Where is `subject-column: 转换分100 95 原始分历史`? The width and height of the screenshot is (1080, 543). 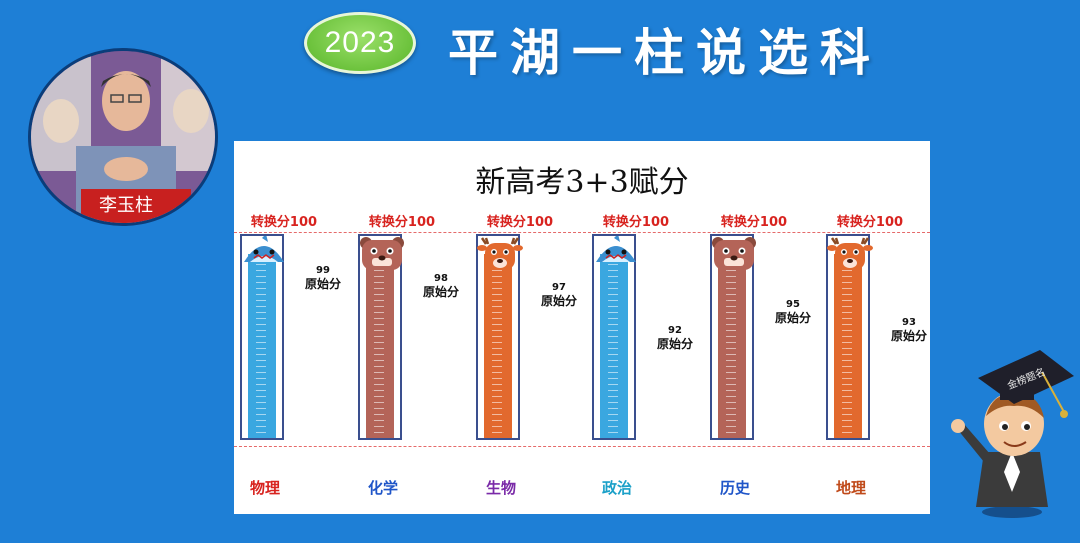
subject-column: 转换分100 95 原始分历史 is located at coordinates (764, 327).